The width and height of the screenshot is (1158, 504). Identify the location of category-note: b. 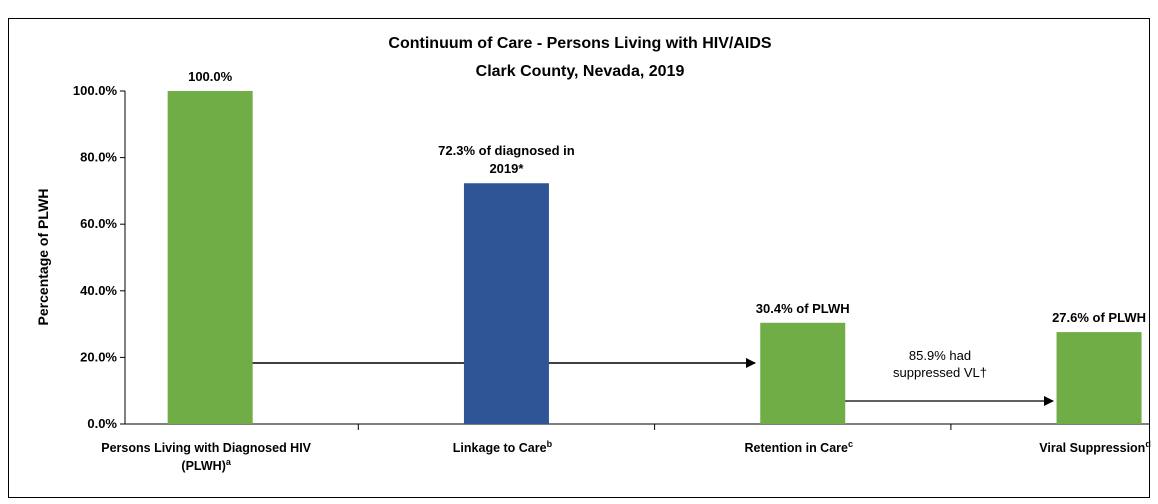
(550, 444).